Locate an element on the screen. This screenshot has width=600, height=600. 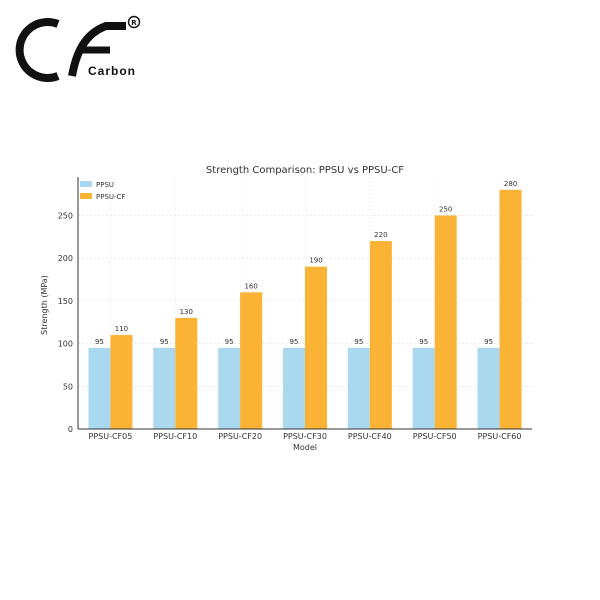
data-label-ppsu-cf-ppsu-cf40: 220 is located at coordinates (380, 235).